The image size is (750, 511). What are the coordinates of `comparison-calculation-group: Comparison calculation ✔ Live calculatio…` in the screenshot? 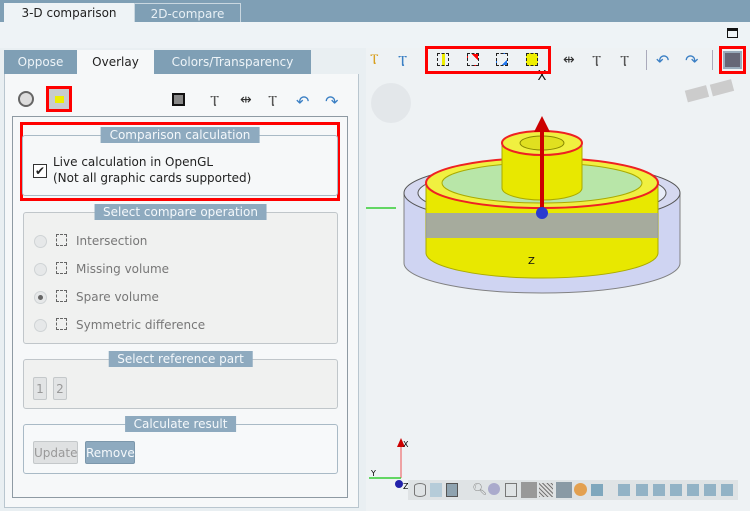 It's located at (180, 161).